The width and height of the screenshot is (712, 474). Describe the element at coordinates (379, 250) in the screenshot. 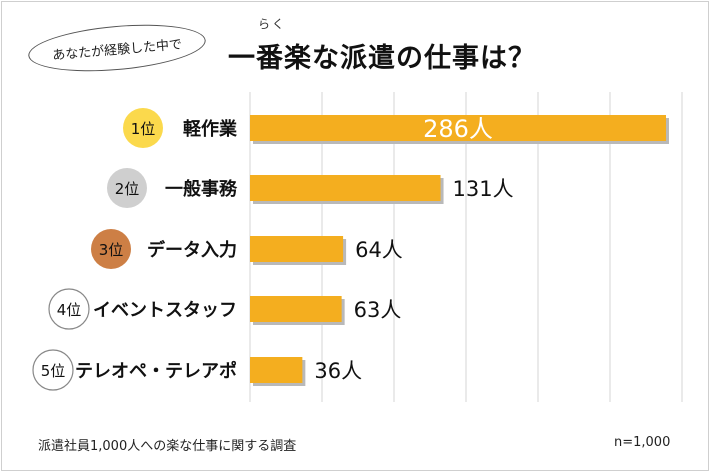

I see `data-label: 64人` at that location.